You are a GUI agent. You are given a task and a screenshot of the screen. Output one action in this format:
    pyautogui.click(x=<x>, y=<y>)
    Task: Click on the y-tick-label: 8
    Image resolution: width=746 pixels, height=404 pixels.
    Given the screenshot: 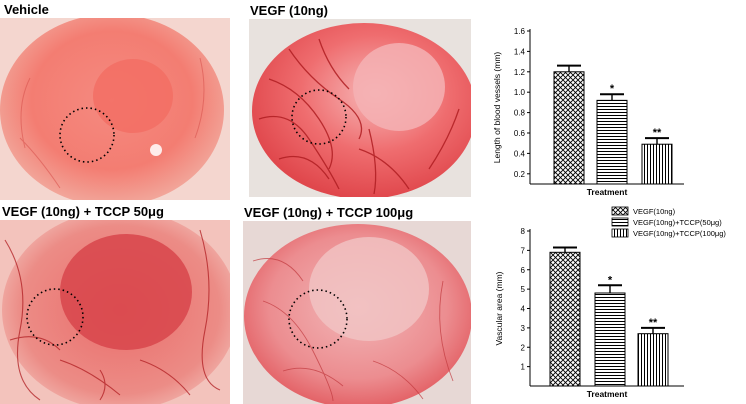 What is the action you would take?
    pyautogui.click(x=523, y=231)
    